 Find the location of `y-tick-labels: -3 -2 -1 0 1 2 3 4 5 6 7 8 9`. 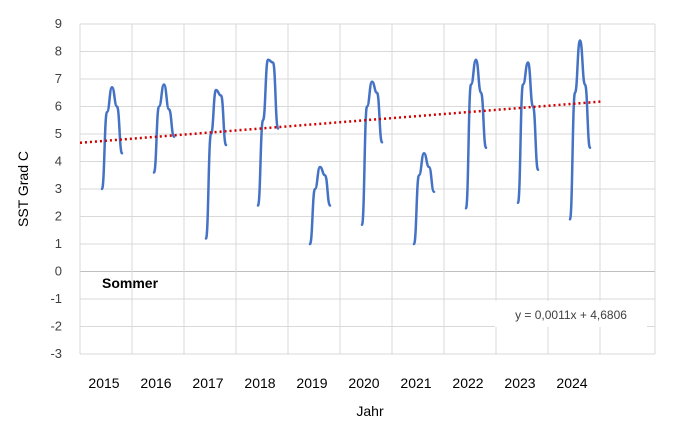

y-tick-labels: -3 -2 -1 0 1 2 3 4 5 6 7 8 9 is located at coordinates (56, 188).